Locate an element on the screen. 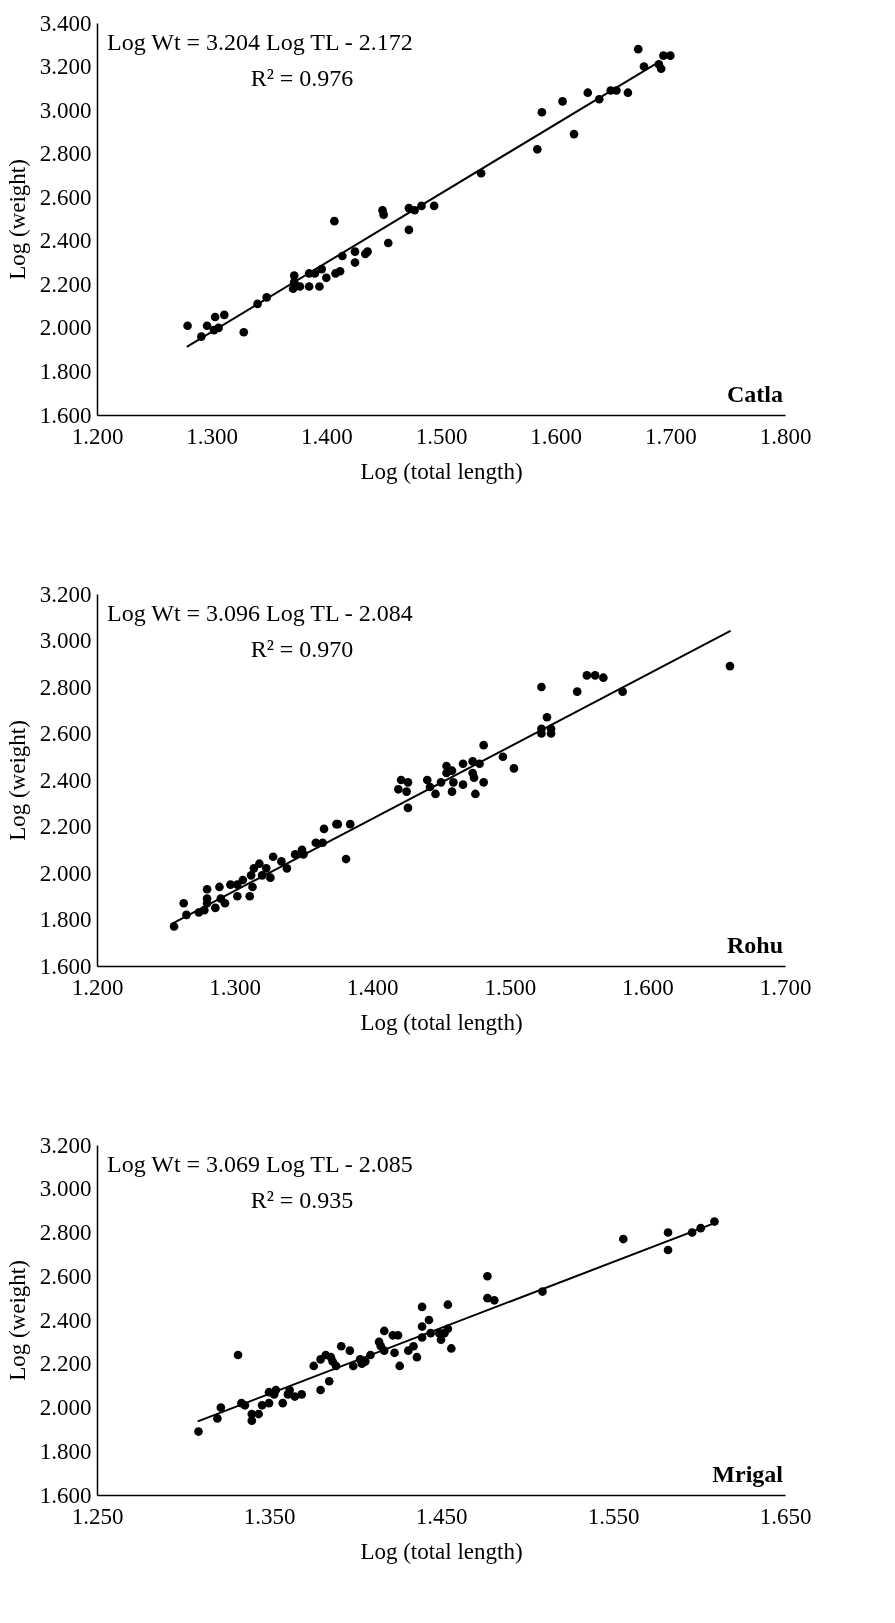 The height and width of the screenshot is (1623, 895). annotation: R² = 0.970 is located at coordinates (302, 649).